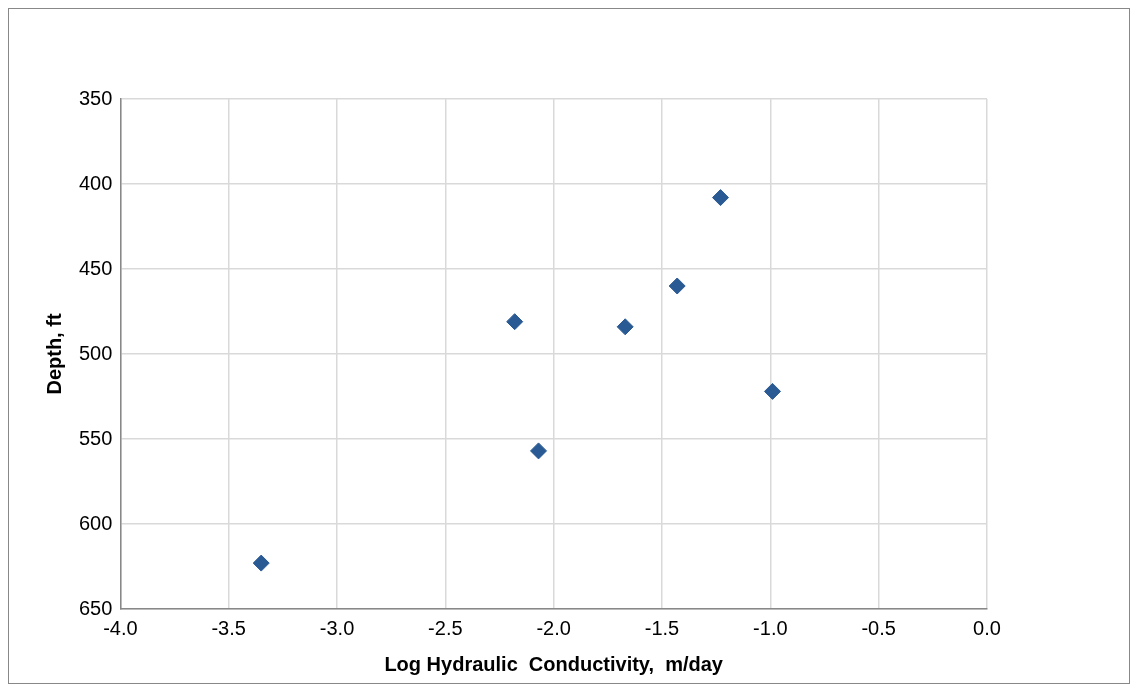  What do you see at coordinates (553, 627) in the screenshot?
I see `x-tick-label: -2.0` at bounding box center [553, 627].